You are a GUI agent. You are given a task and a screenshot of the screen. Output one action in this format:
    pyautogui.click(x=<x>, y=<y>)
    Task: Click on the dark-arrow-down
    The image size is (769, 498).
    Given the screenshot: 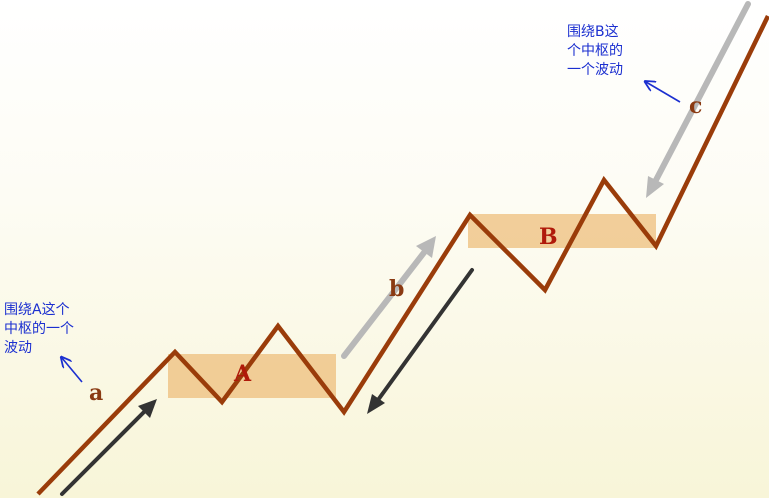 What is the action you would take?
    pyautogui.click(x=420, y=341)
    